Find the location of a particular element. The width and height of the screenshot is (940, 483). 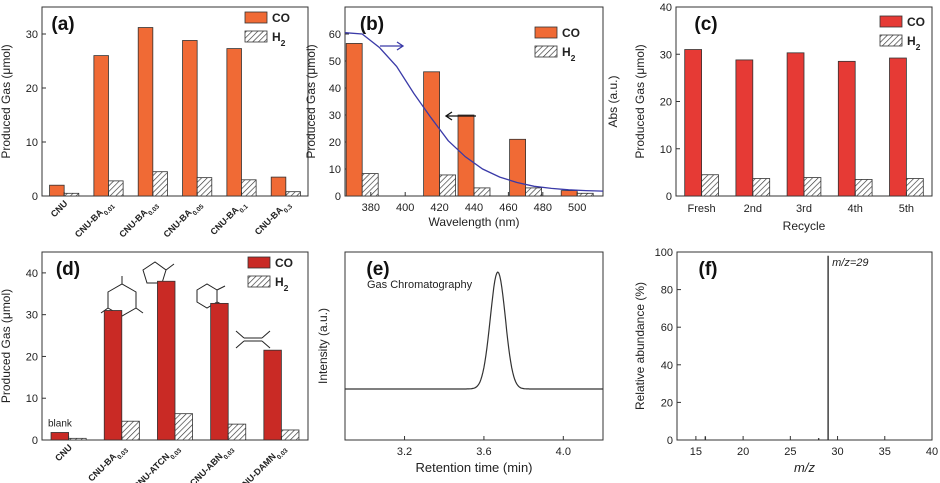

panel-c-xtick-label: 3rd is located at coordinates (804, 209).